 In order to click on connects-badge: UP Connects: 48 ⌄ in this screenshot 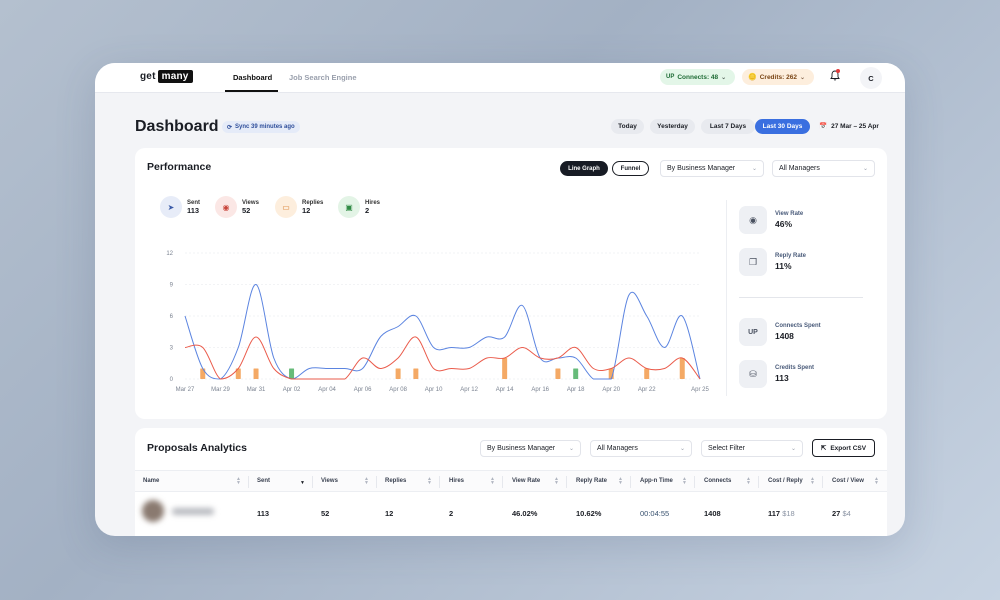, I will do `click(697, 77)`.